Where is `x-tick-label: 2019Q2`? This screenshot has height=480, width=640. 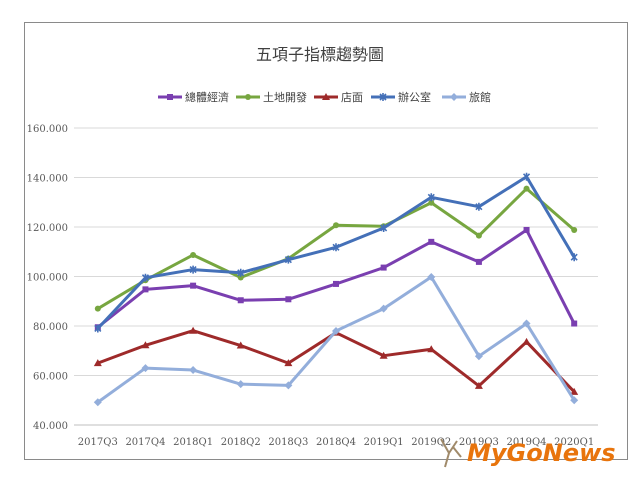
x-tick-label: 2019Q2 is located at coordinates (431, 442).